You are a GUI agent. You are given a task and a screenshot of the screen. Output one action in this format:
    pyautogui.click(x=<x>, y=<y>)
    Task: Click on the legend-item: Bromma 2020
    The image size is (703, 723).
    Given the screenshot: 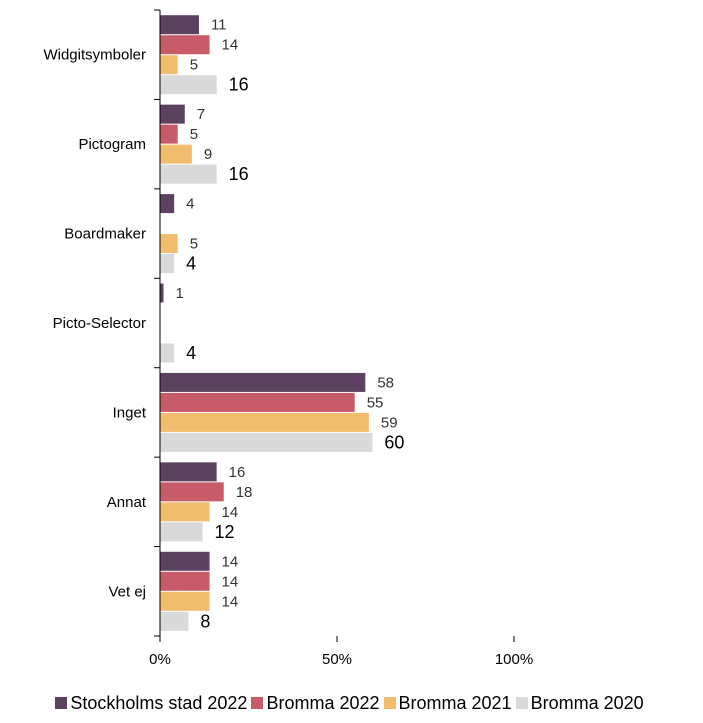 What is the action you would take?
    pyautogui.click(x=579, y=703)
    